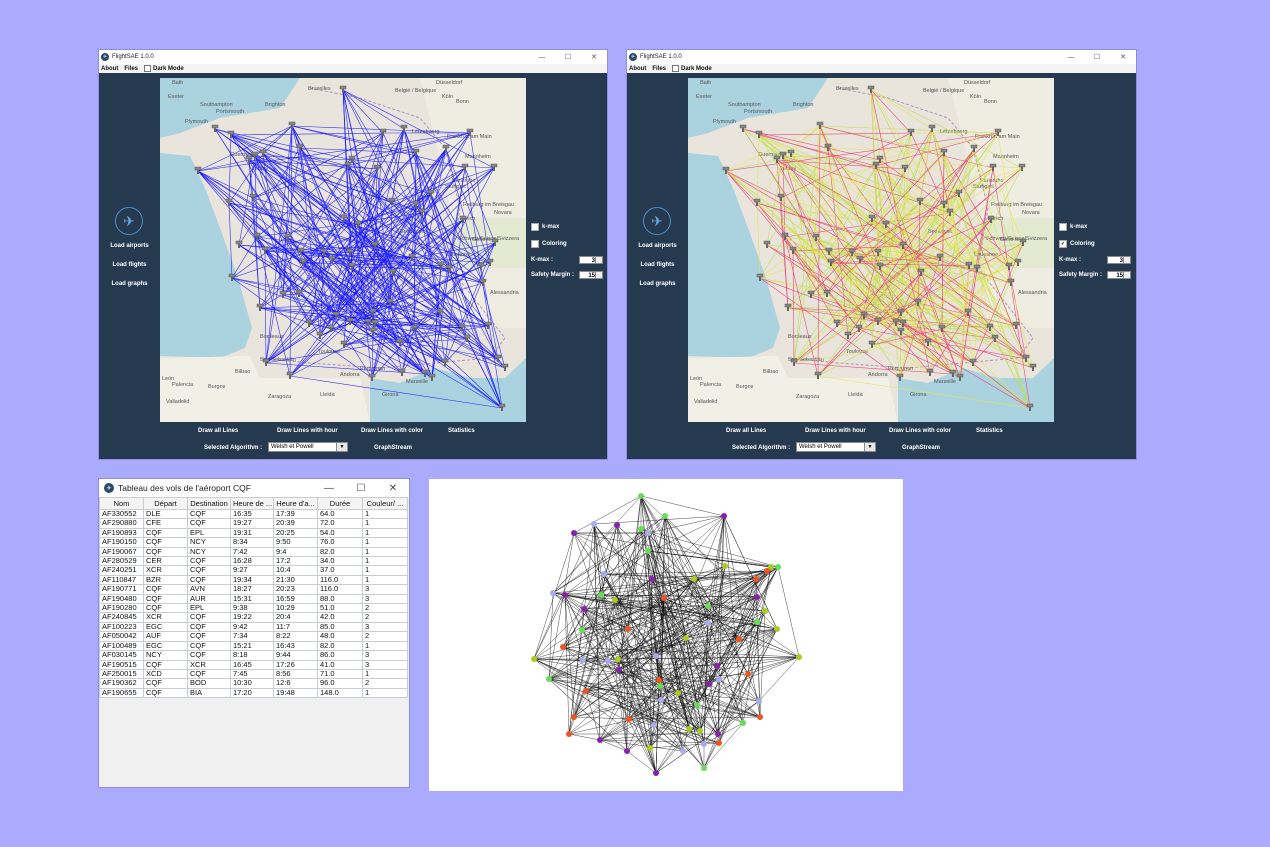 The image size is (1270, 847). Describe the element at coordinates (164, 68) in the screenshot. I see `dark-mode-toggle: Dark Mode` at that location.